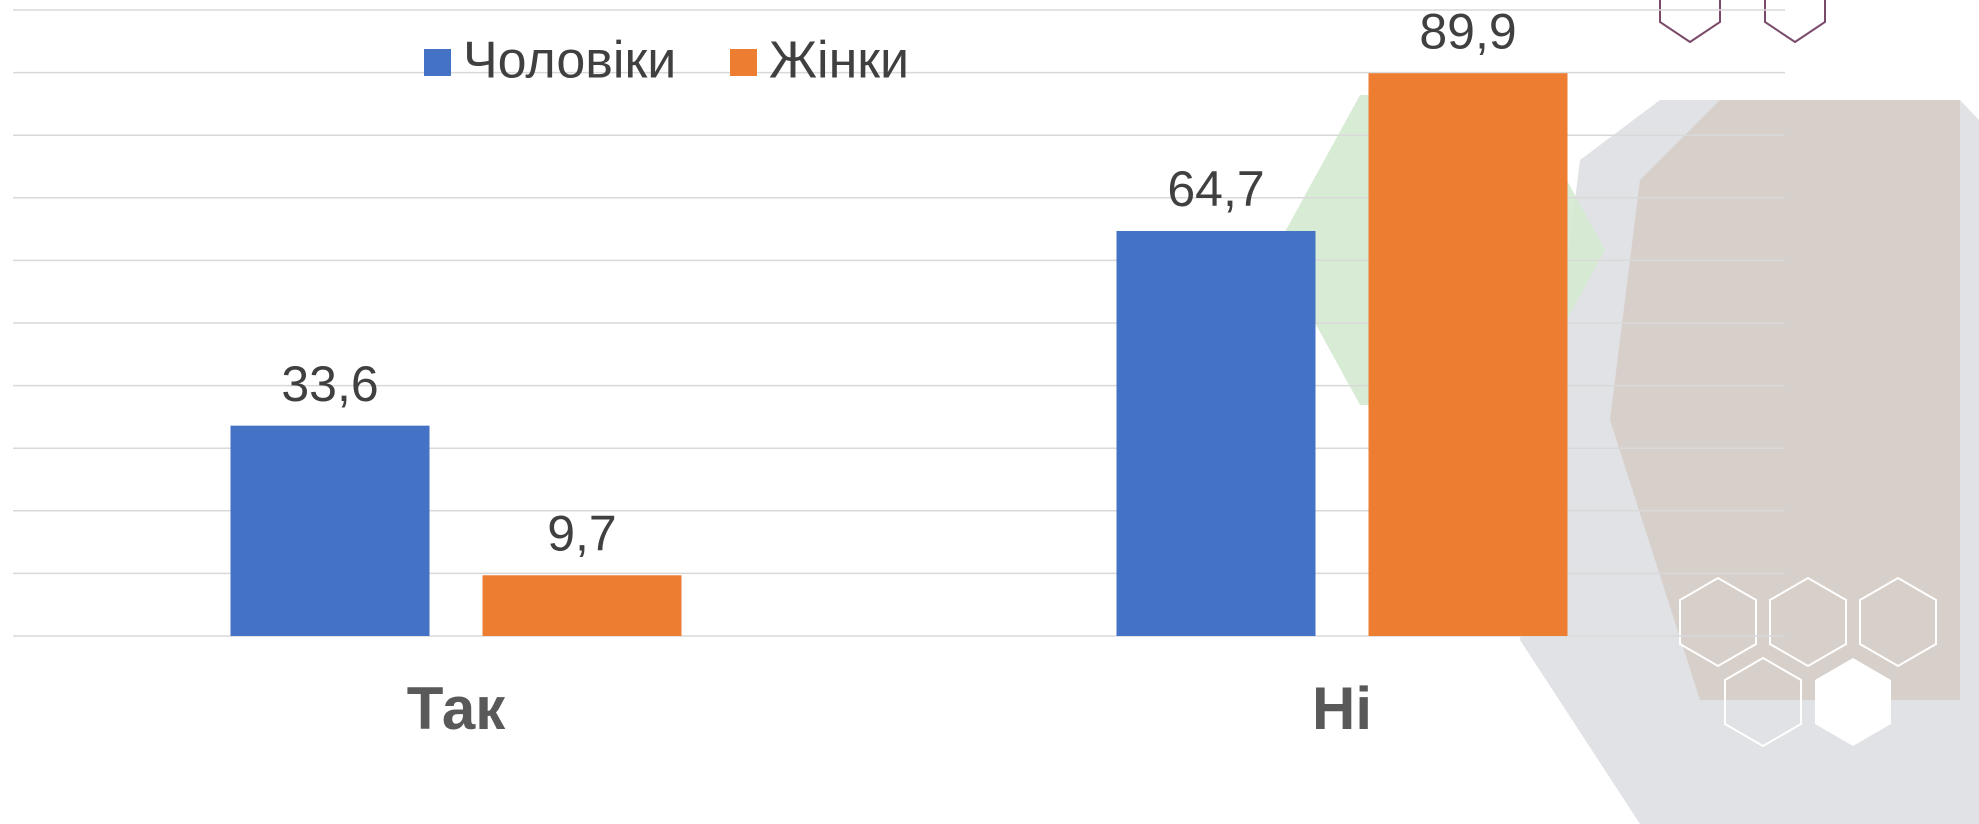  I want to click on data-label: 64,7, so click(1215, 189).